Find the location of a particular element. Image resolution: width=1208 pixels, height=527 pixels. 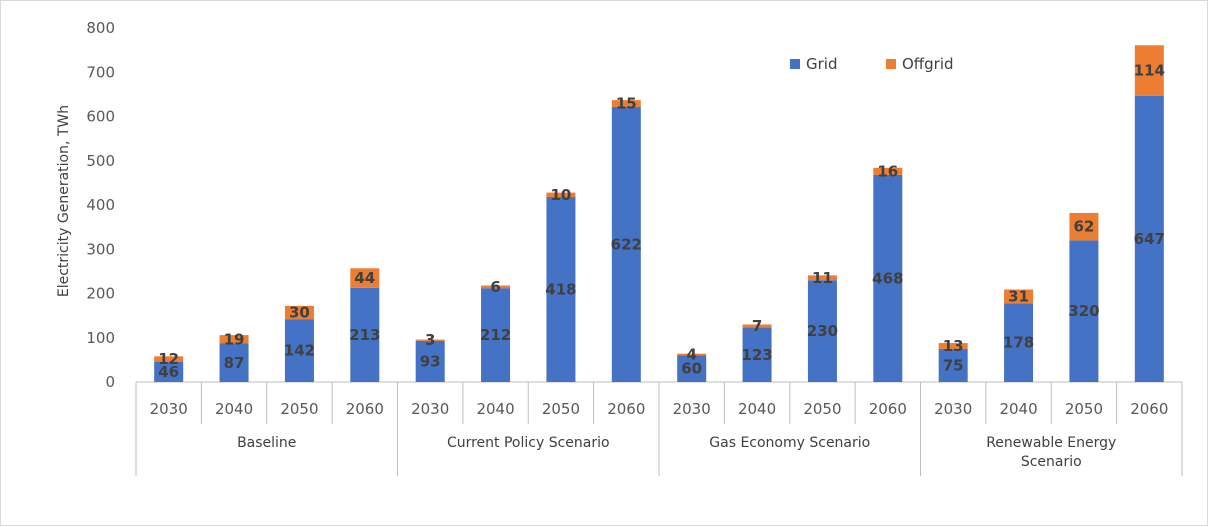

data-label-offgrid: 15 is located at coordinates (626, 103).